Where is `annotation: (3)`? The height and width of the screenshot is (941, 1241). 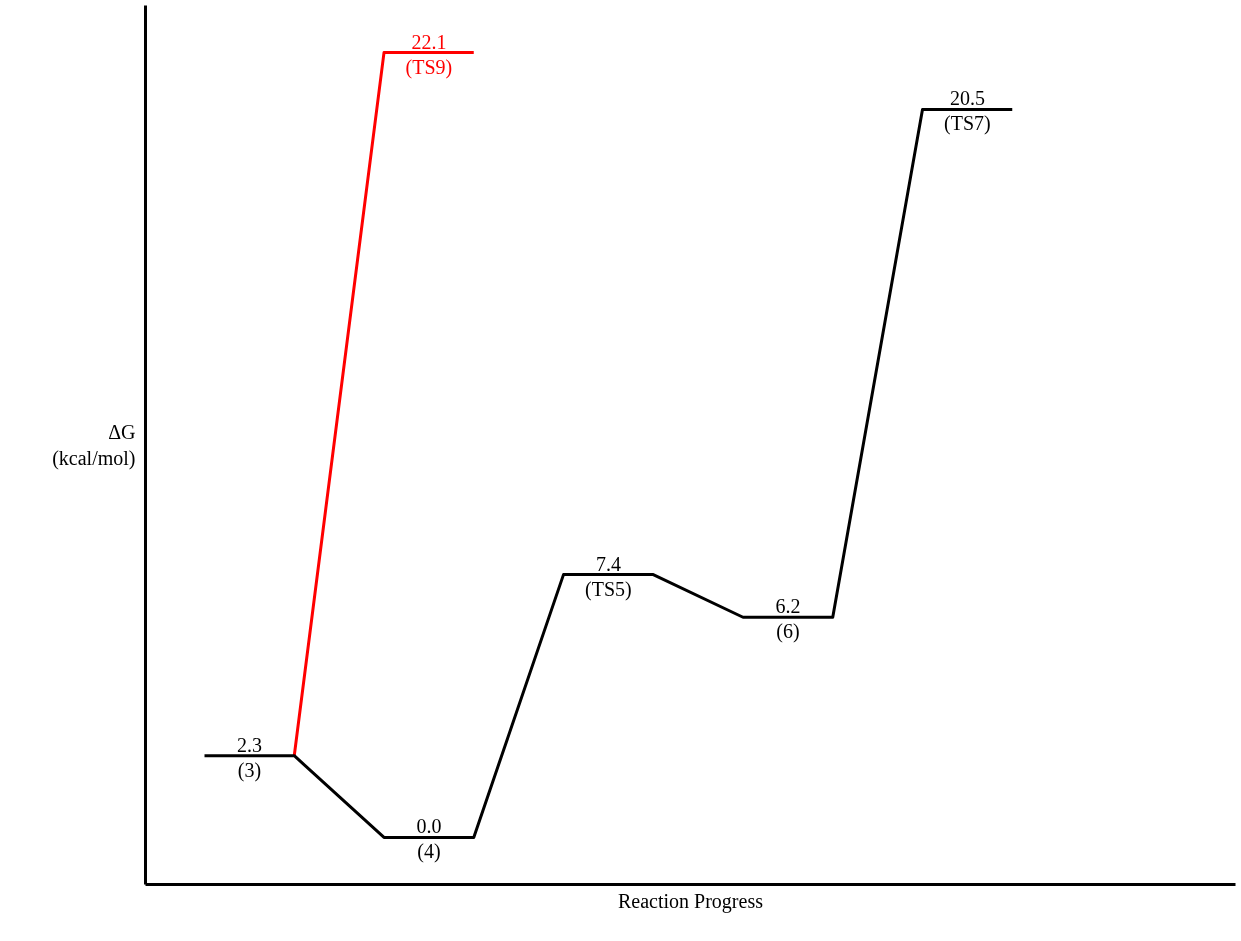 annotation: (3) is located at coordinates (249, 770).